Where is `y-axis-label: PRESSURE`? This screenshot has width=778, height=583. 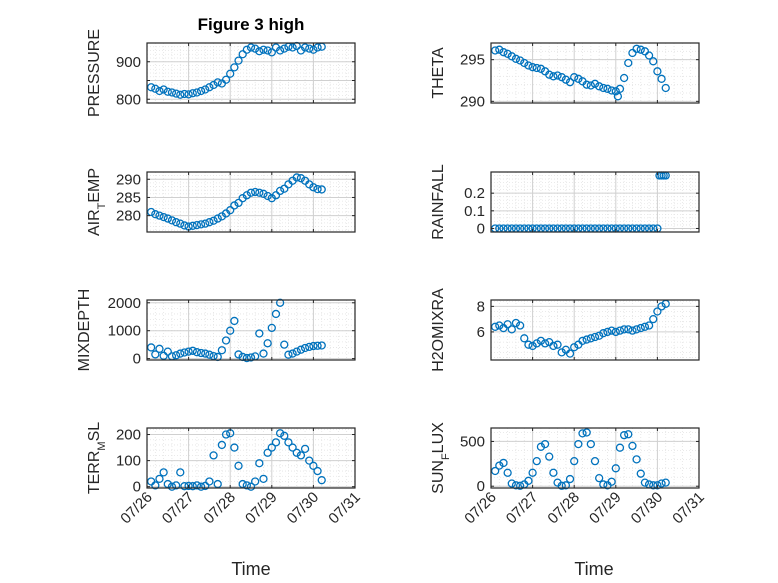
y-axis-label: PRESSURE is located at coordinates (94, 73).